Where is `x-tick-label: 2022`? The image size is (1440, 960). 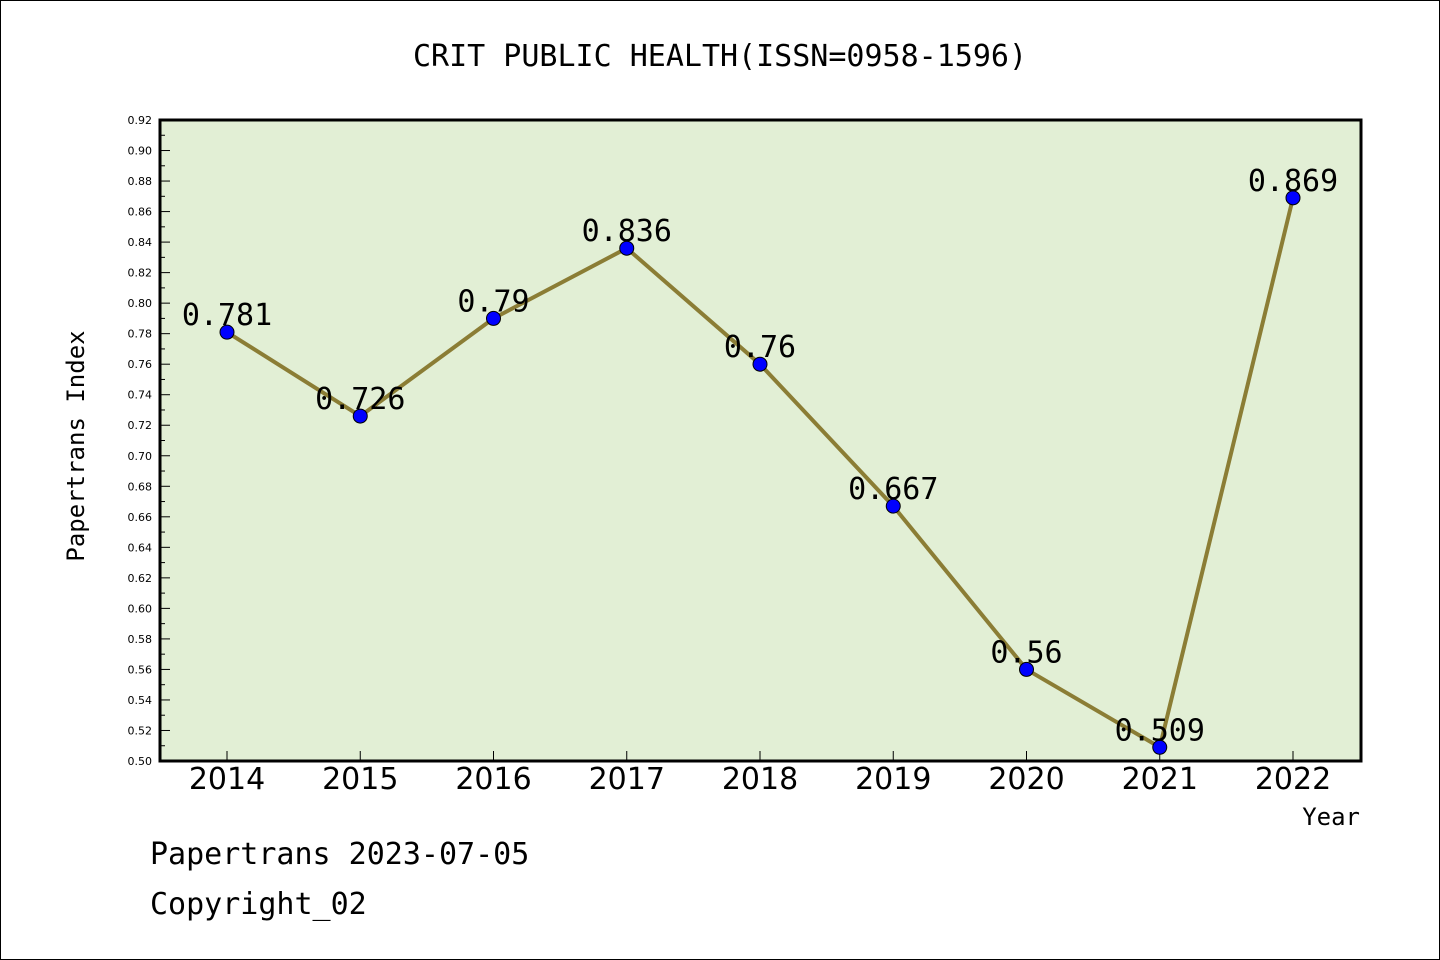
x-tick-label: 2022 is located at coordinates (1293, 779).